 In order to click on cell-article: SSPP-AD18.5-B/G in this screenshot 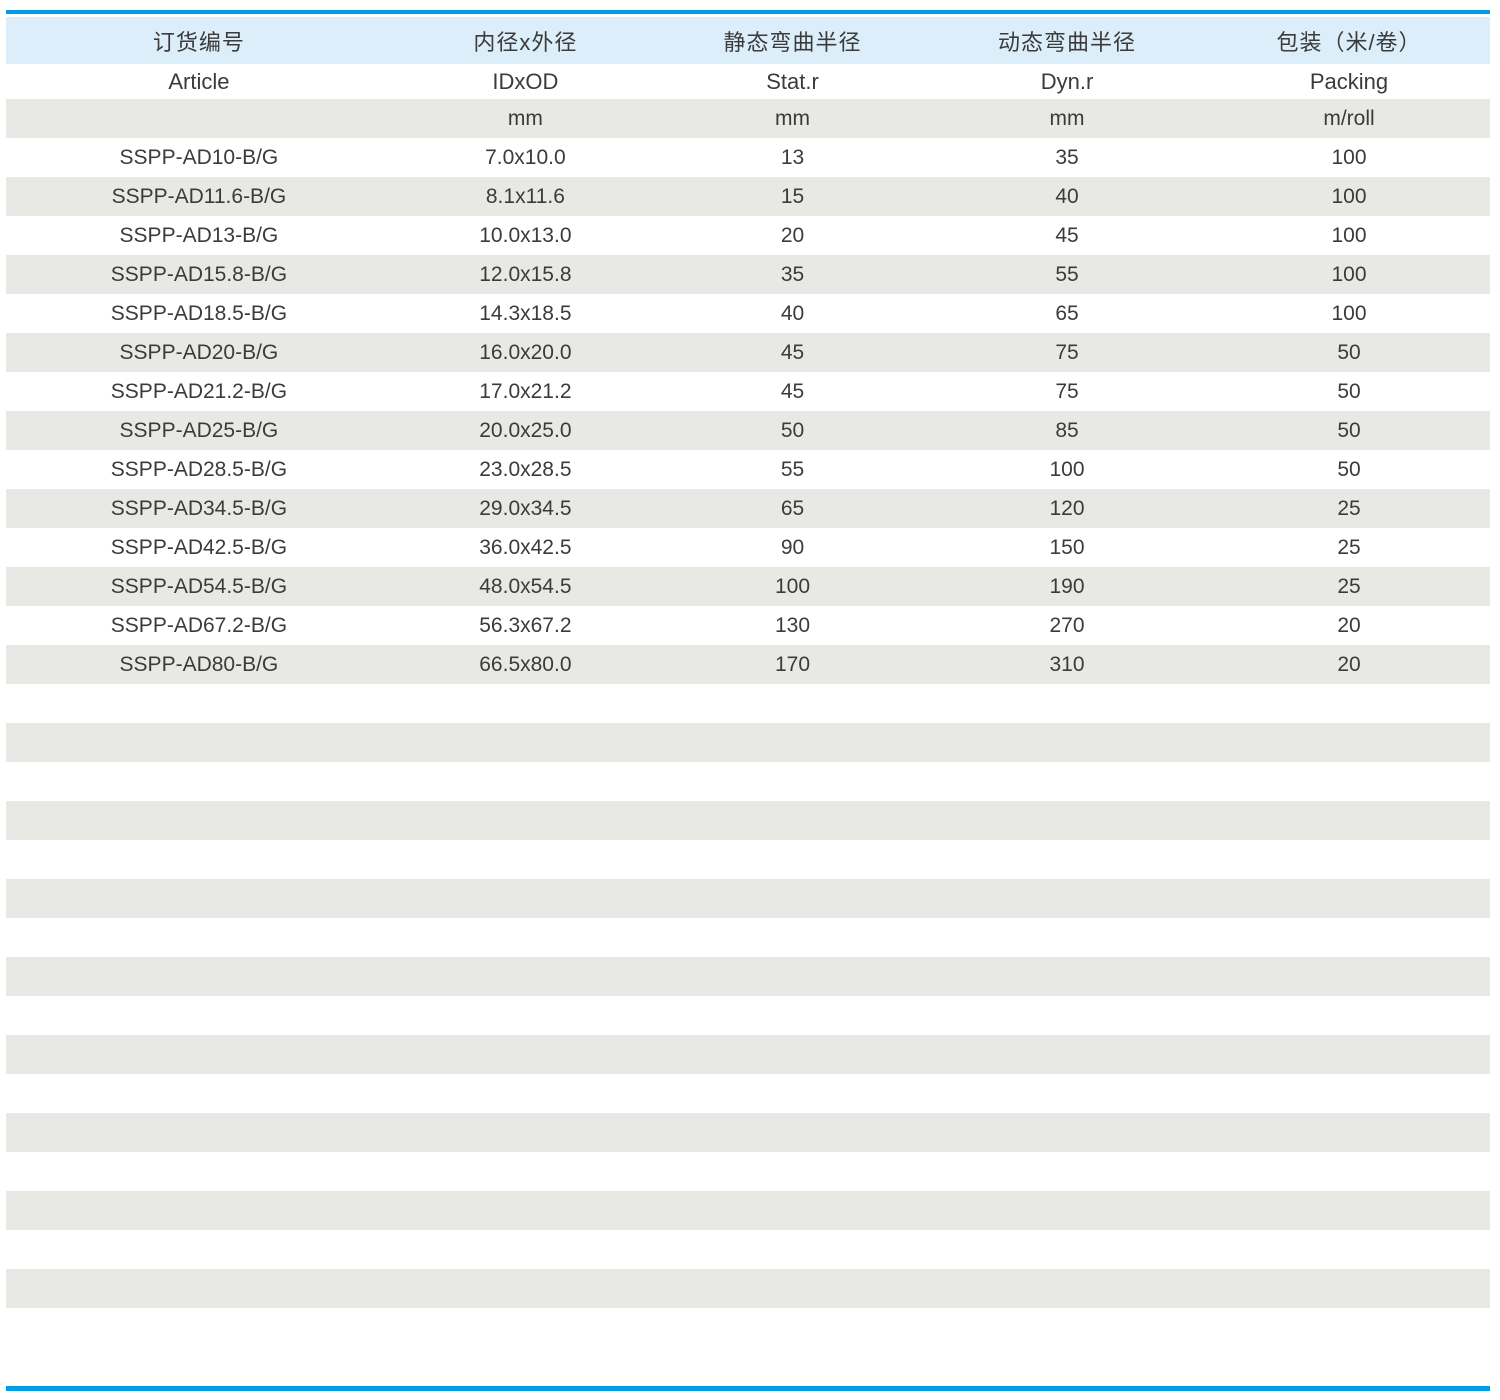, I will do `click(199, 313)`.